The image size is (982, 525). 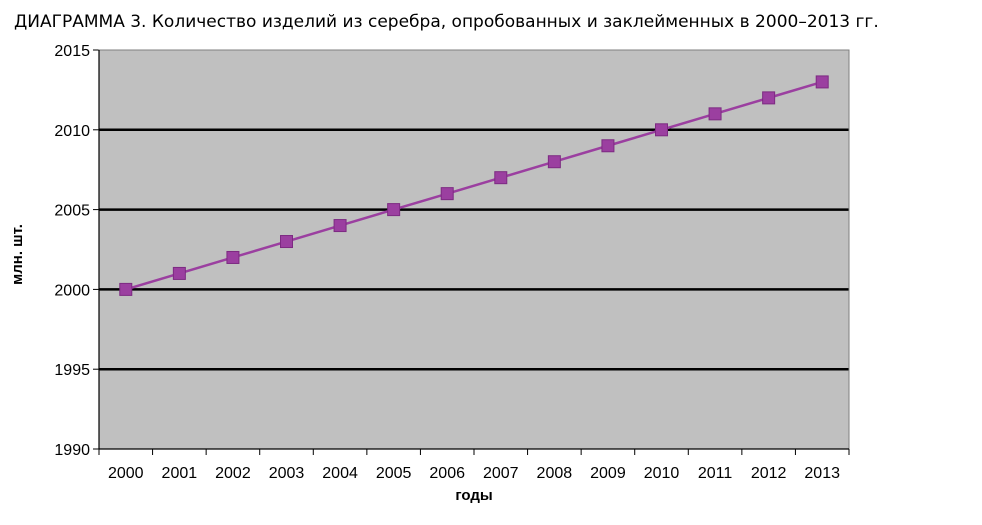 What do you see at coordinates (233, 473) in the screenshot?
I see `x-tick-label: 2002` at bounding box center [233, 473].